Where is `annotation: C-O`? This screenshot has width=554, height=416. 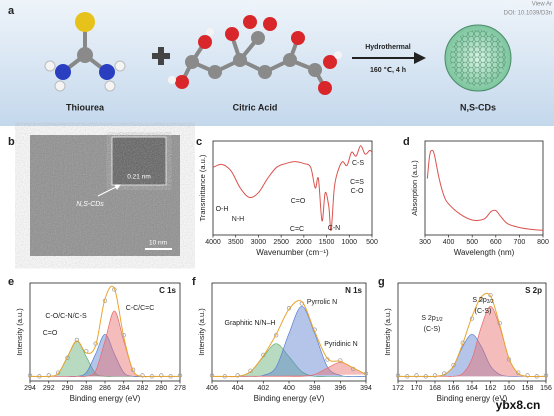
annotation: C-O is located at coordinates (357, 191).